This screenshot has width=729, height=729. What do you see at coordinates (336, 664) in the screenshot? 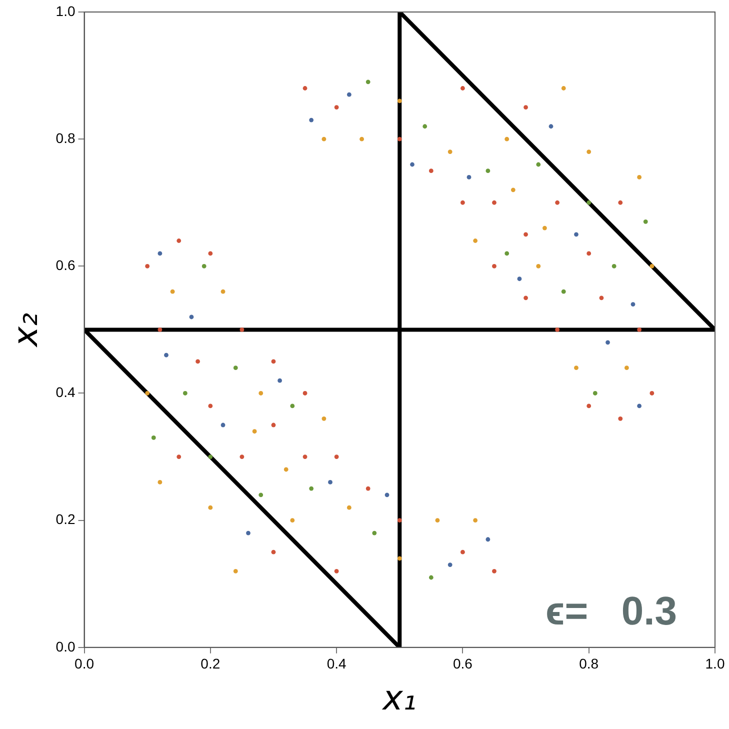
I see `x-tick-label: 0.4` at bounding box center [336, 664].